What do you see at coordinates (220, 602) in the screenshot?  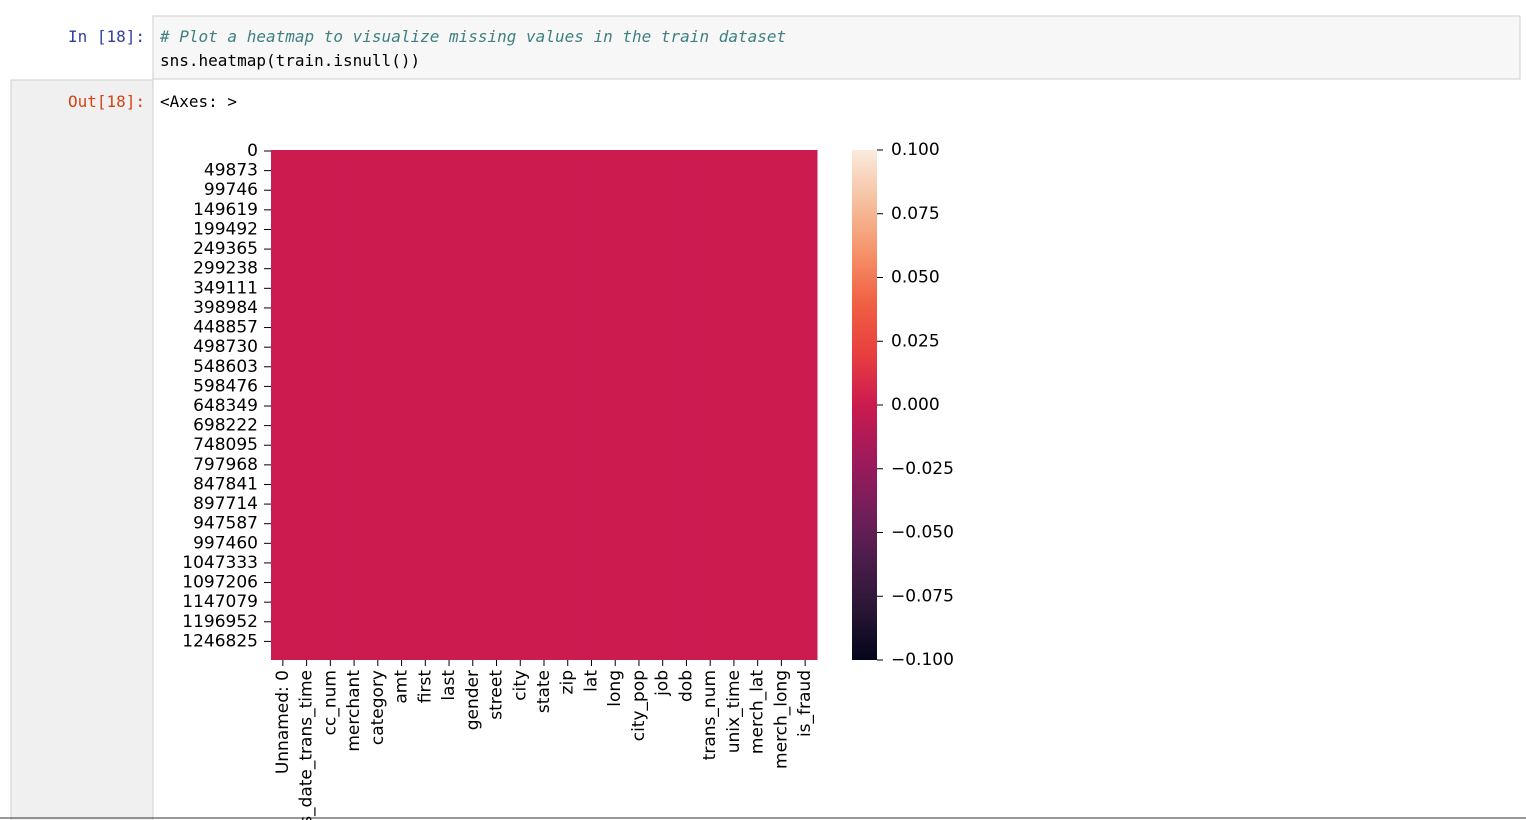 I see `y-tick-label: 1147079` at bounding box center [220, 602].